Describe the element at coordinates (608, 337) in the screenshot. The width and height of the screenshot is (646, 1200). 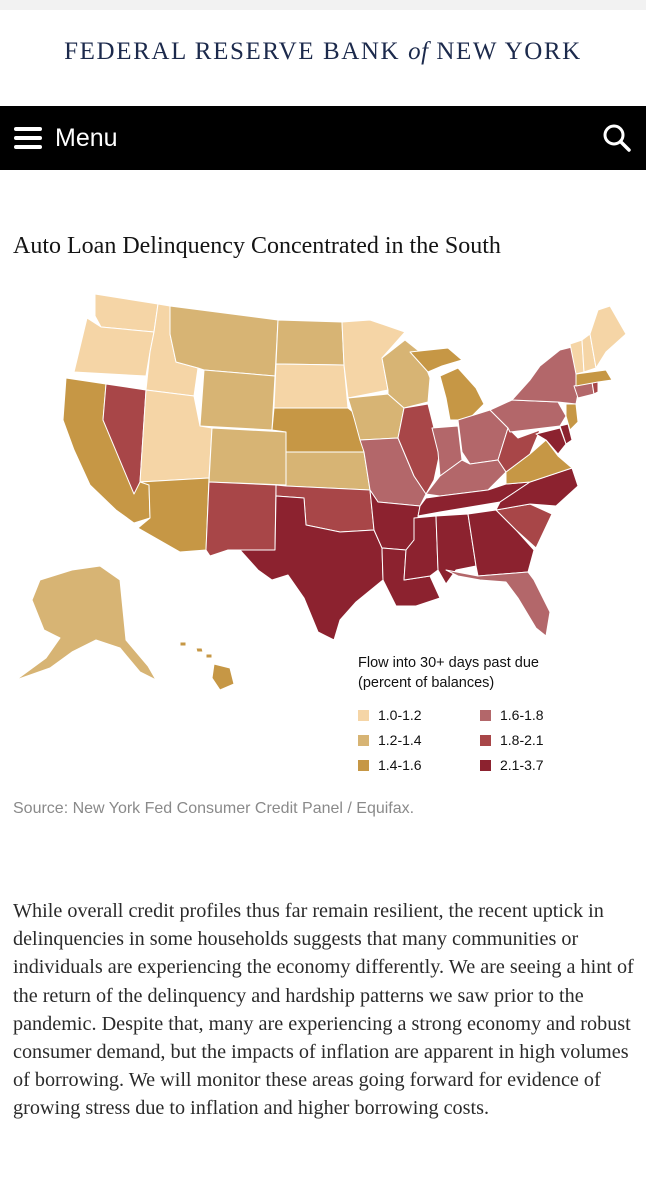
I see `state-me` at that location.